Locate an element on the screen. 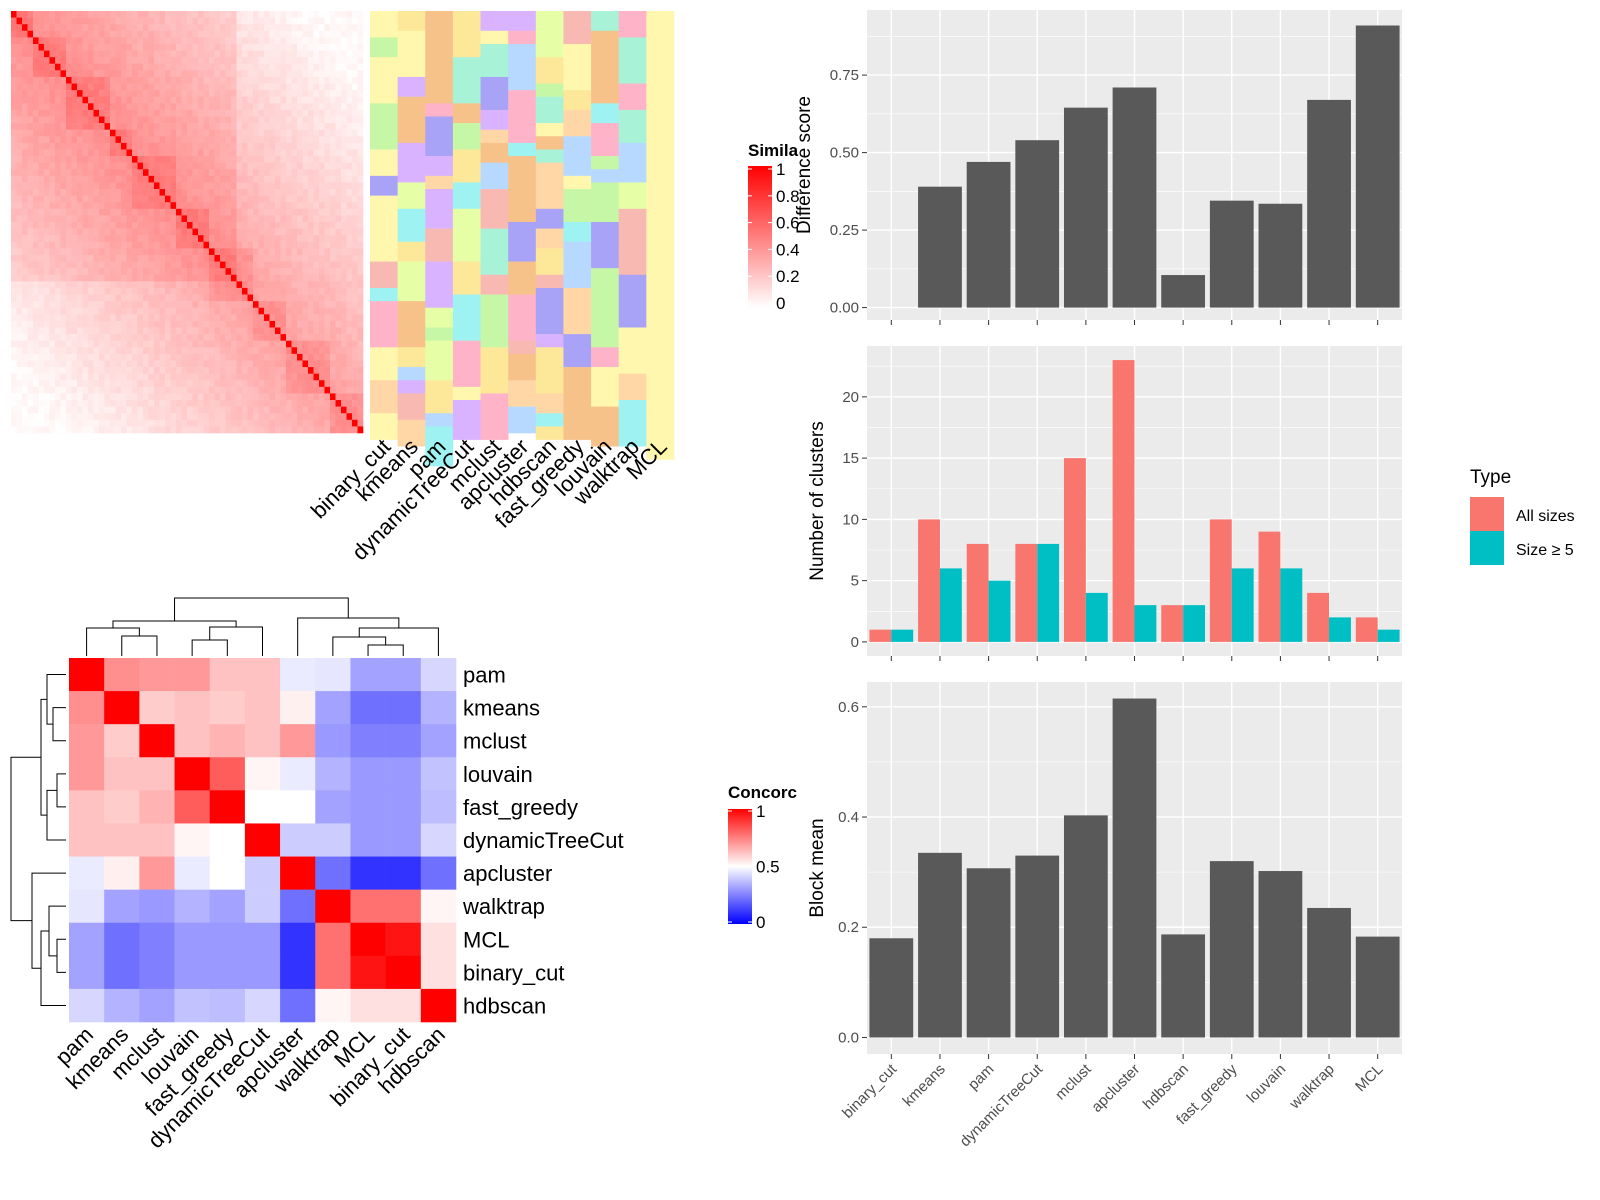  x-tick-label: kmeans is located at coordinates (924, 1085).